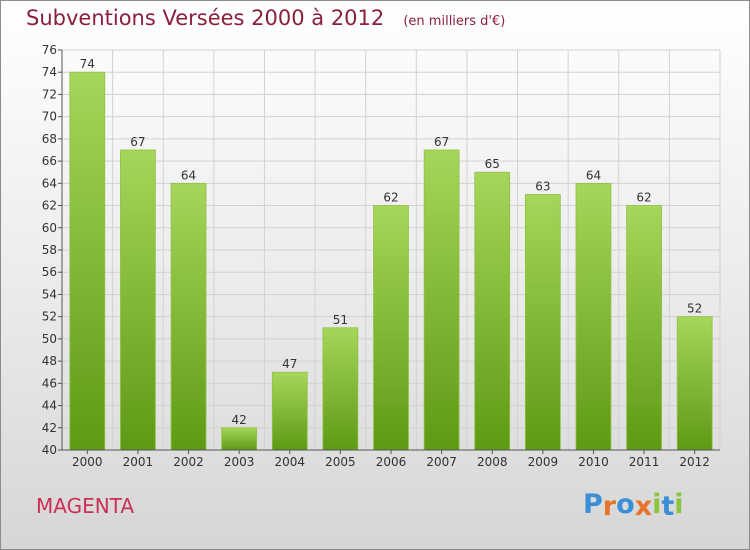 The width and height of the screenshot is (750, 550). What do you see at coordinates (49, 317) in the screenshot?
I see `y-tick-label: 52` at bounding box center [49, 317].